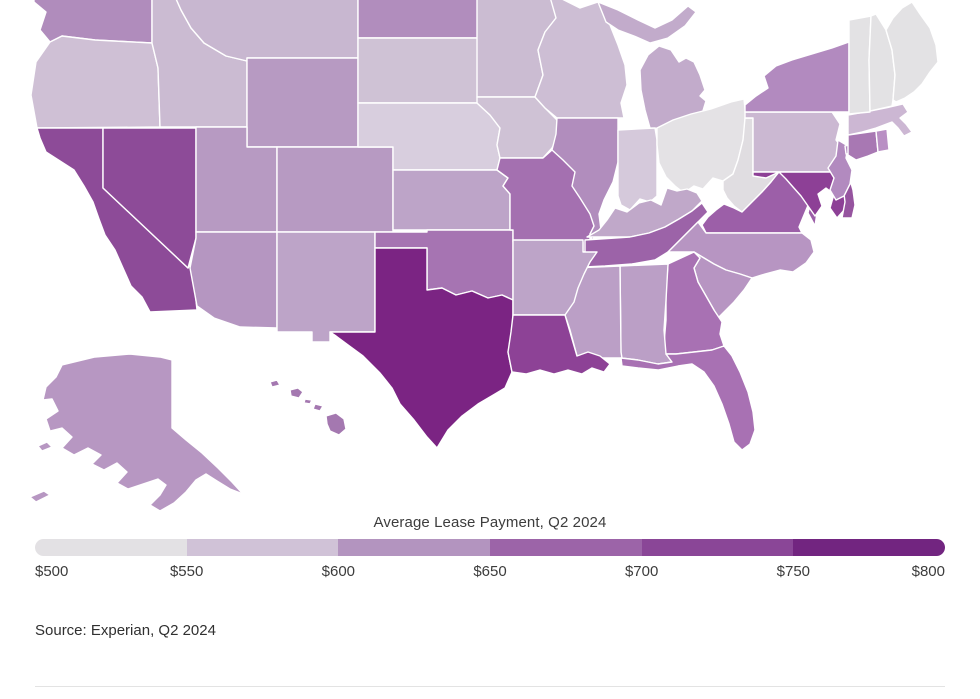 The height and width of the screenshot is (699, 980). I want to click on legend-tick-labels: $500 $550 $600 $650 $700 $750 $800, so click(490, 573).